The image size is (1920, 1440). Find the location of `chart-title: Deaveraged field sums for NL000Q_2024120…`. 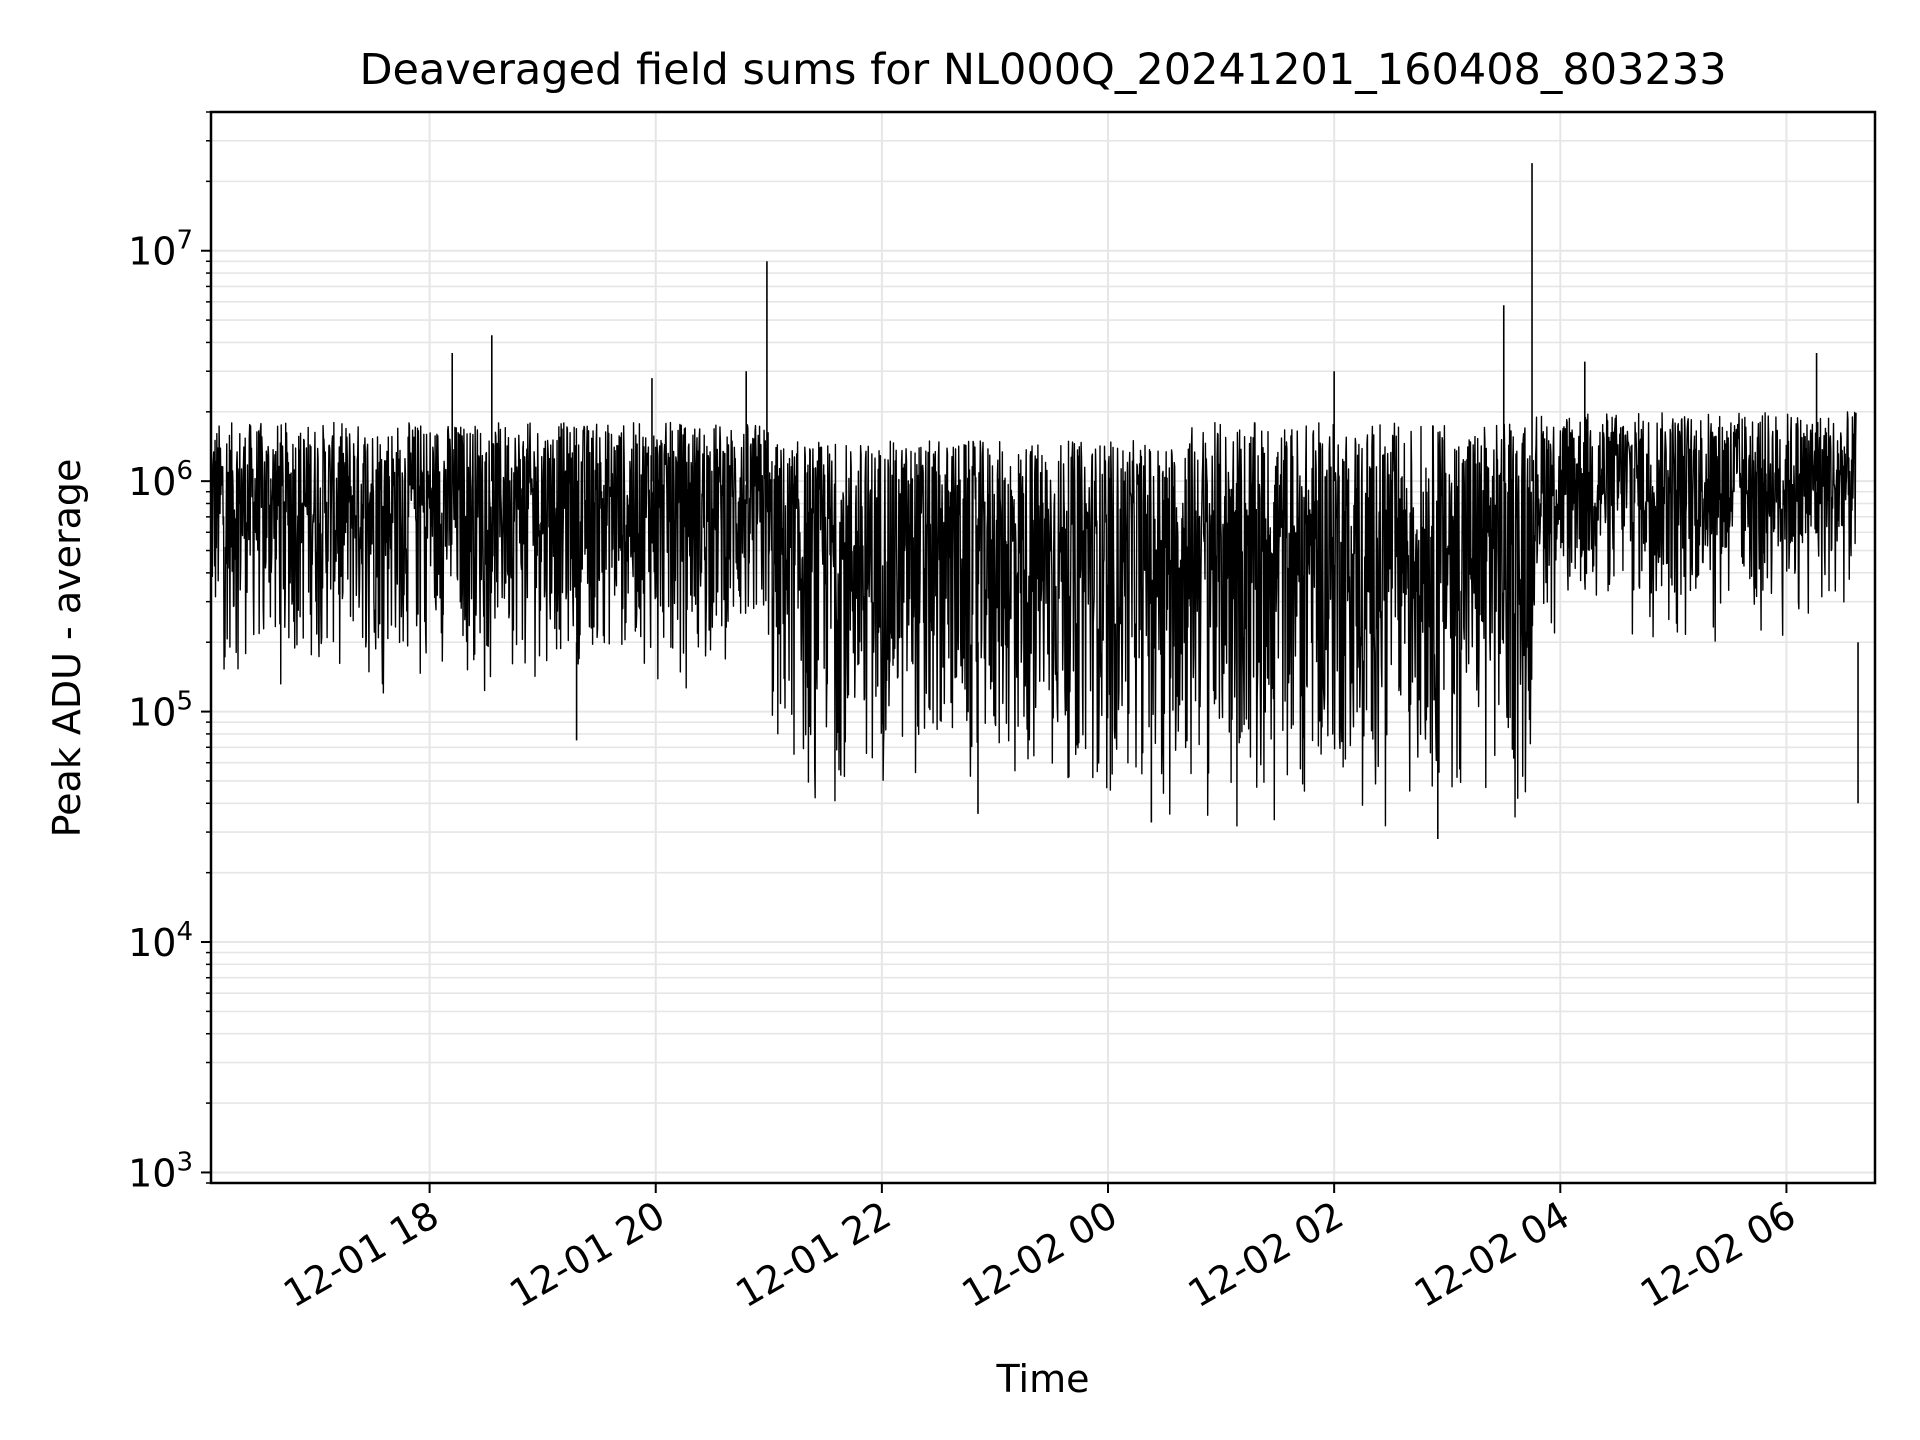

chart-title: Deaveraged field sums for NL000Q_2024120… is located at coordinates (1042, 70).